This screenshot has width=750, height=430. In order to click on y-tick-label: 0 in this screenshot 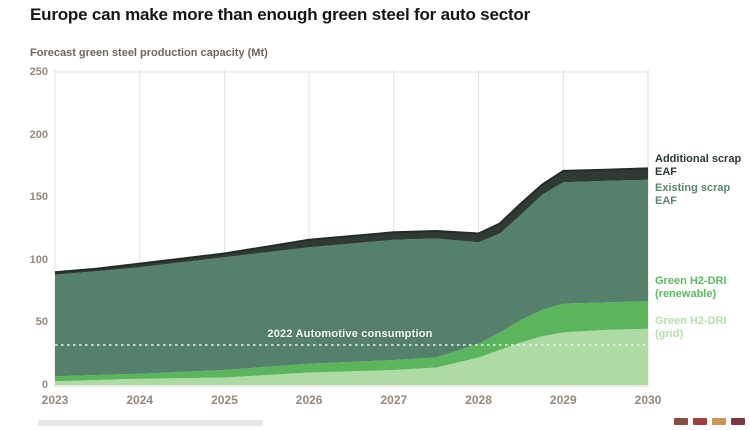, I will do `click(44, 385)`.